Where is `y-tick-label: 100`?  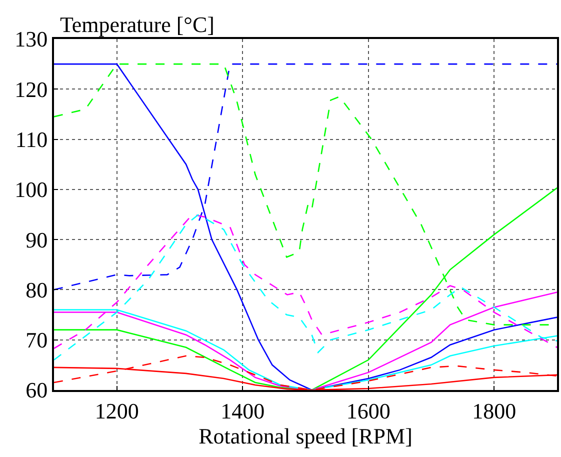 y-tick-label: 100 is located at coordinates (31, 189).